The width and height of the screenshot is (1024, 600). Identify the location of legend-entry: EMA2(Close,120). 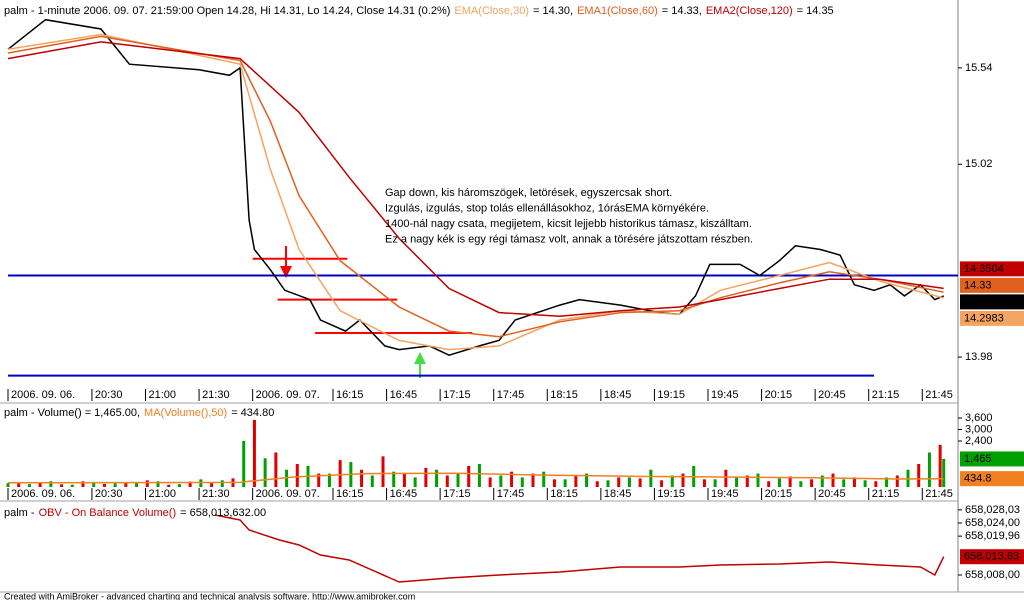
(749, 11).